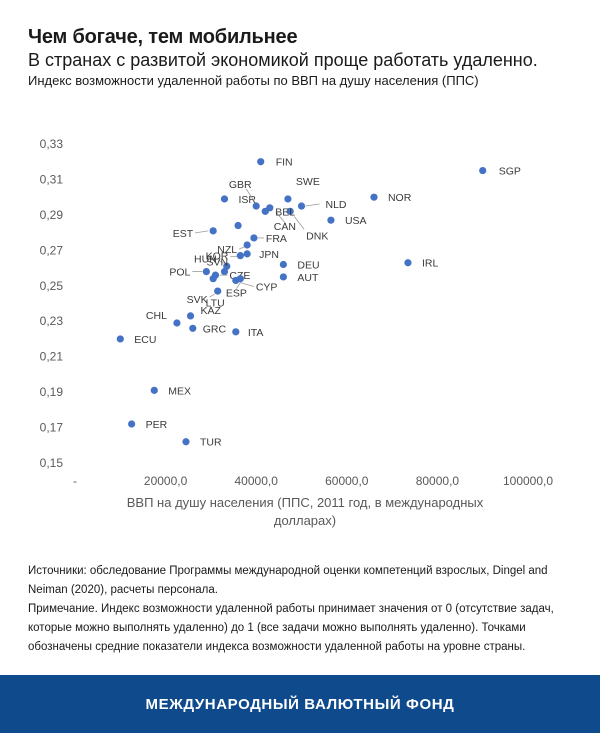 This screenshot has width=600, height=733. Describe the element at coordinates (197, 300) in the screenshot. I see `point-label: SVK` at that location.